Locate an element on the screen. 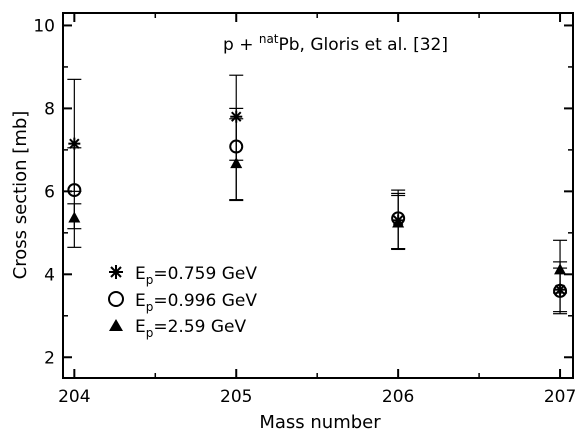 The width and height of the screenshot is (581, 435). legend-item-2: Ep=2.59 GeV is located at coordinates (178, 328).